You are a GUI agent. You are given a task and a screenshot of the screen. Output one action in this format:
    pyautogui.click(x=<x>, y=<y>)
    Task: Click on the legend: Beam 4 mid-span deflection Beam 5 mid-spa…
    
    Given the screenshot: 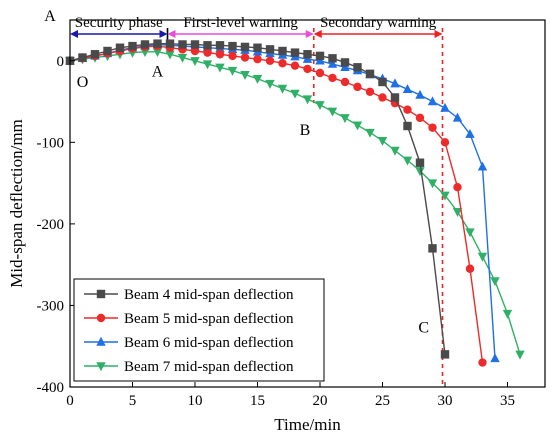 What is the action you would take?
    pyautogui.click(x=199, y=330)
    